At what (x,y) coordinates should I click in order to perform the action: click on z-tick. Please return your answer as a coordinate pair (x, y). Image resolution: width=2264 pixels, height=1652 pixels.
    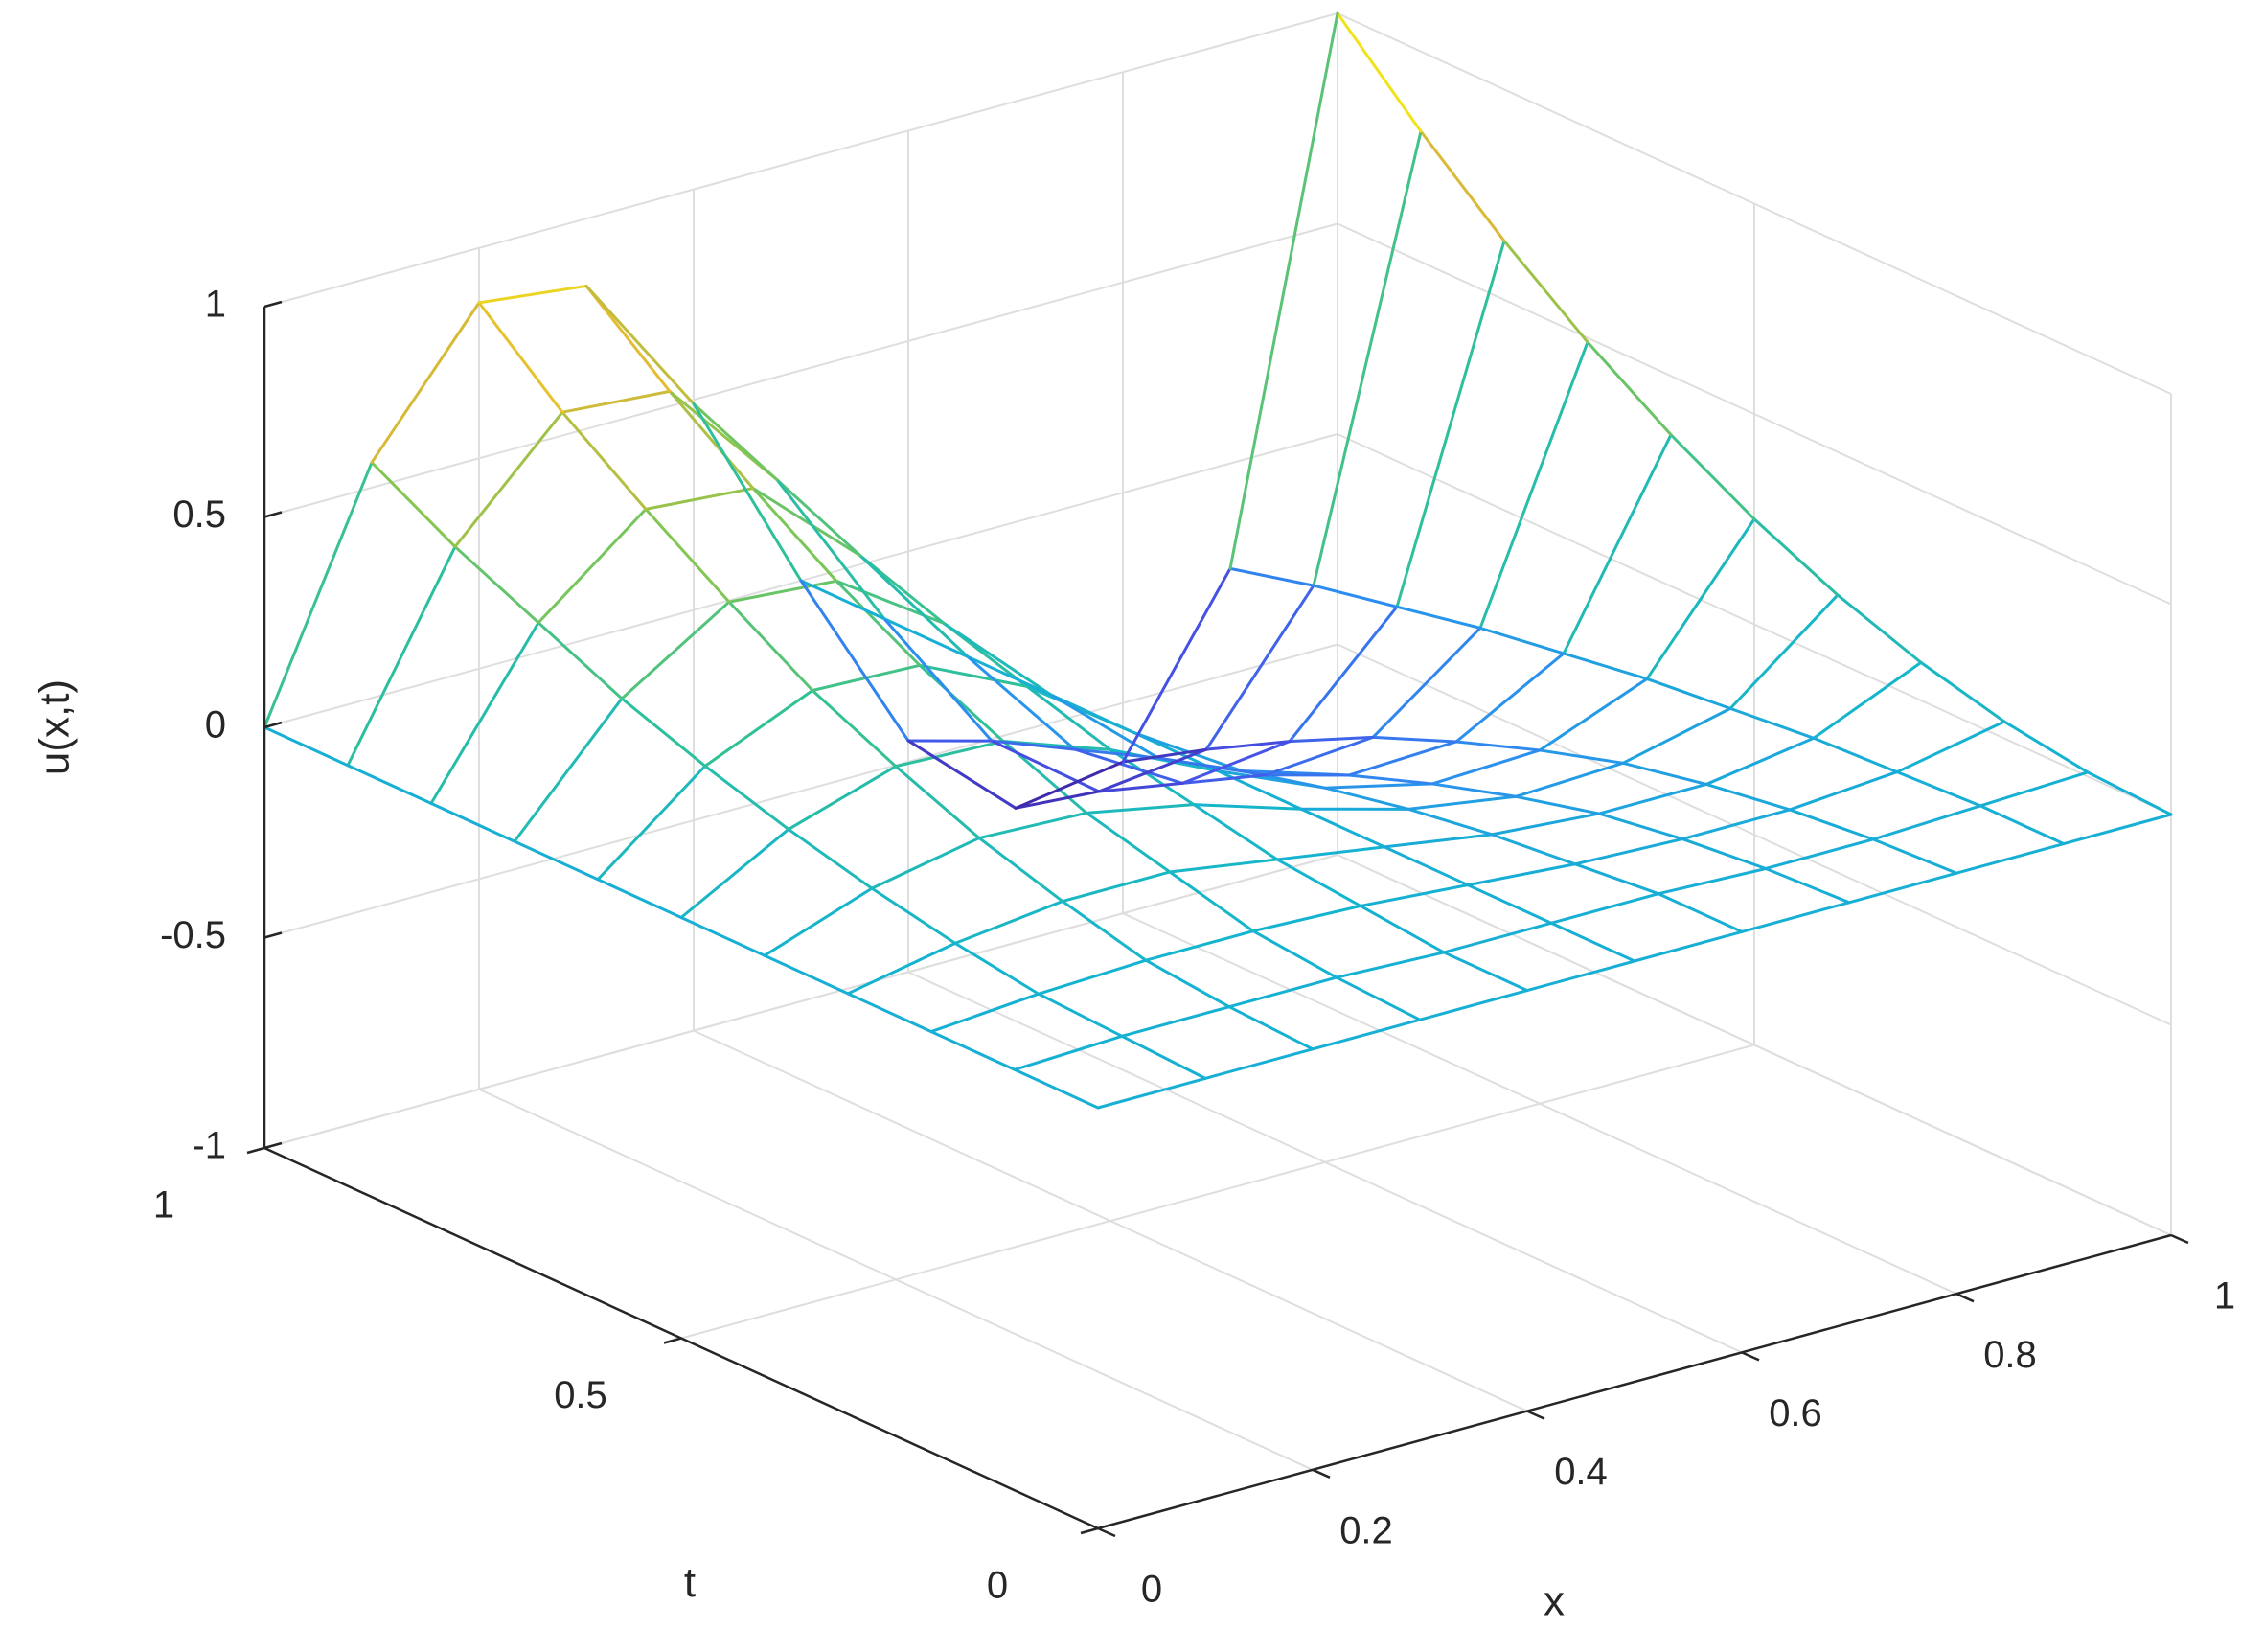
    Looking at the image, I should click on (273, 1145).